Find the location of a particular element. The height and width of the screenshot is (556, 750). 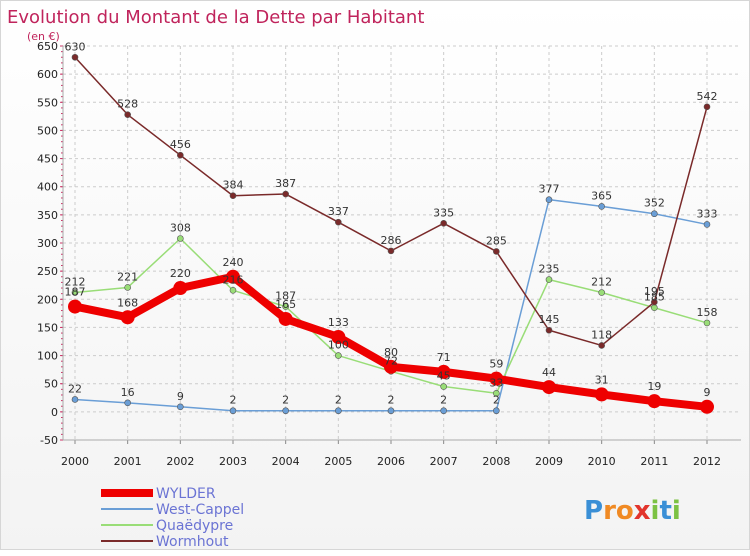

data-label-wylder: 44 is located at coordinates (549, 372).